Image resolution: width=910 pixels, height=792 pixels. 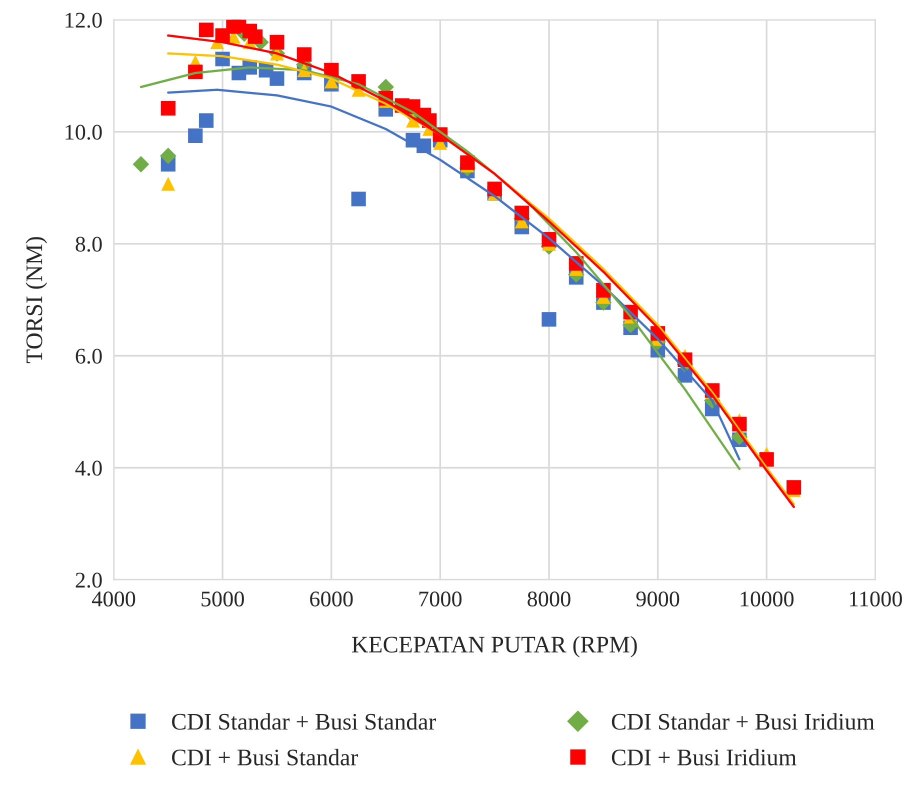 What do you see at coordinates (767, 598) in the screenshot?
I see `x-tick-label: 10000` at bounding box center [767, 598].